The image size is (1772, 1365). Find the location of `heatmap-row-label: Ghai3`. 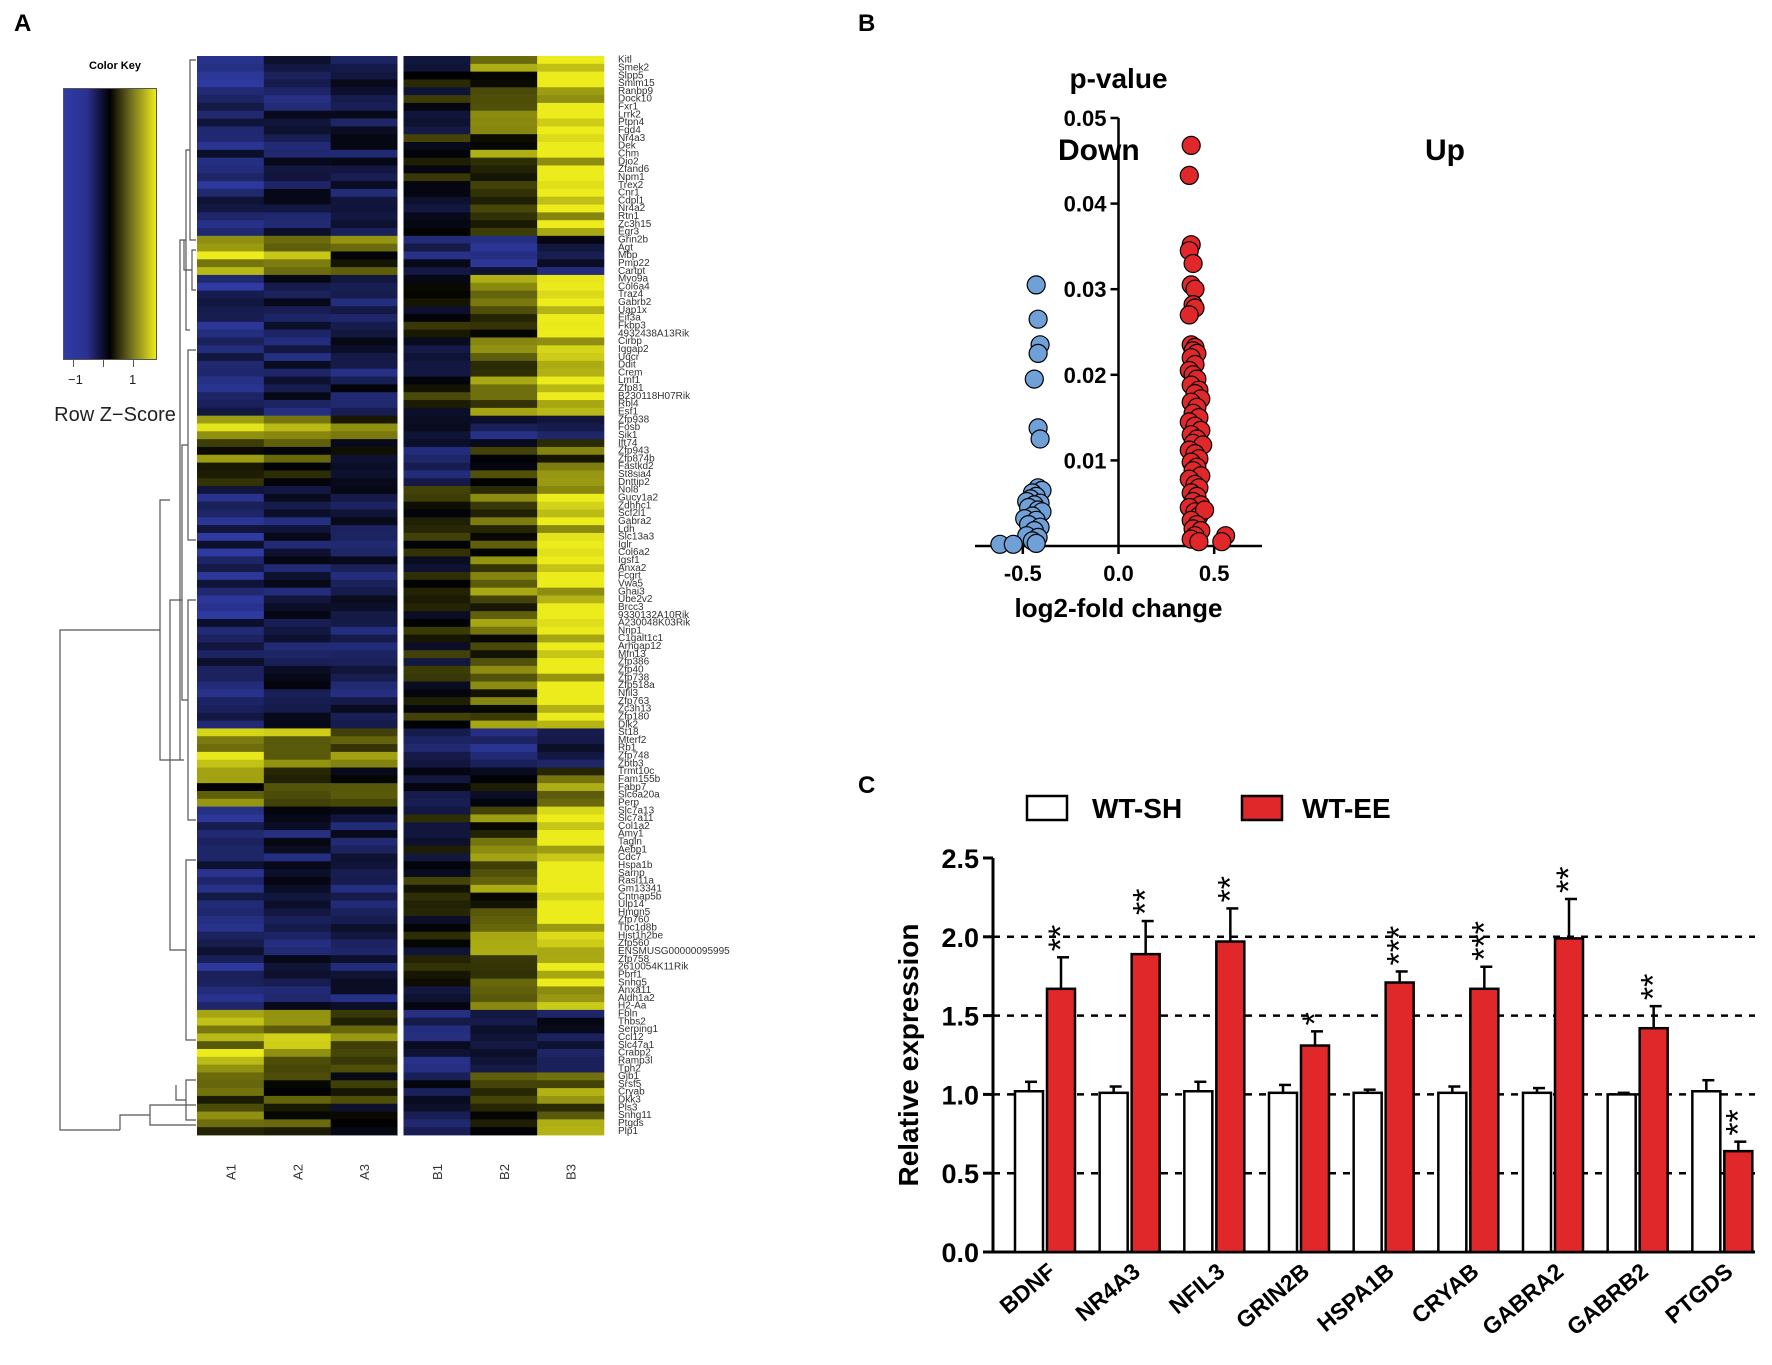

heatmap-row-label: Ghai3 is located at coordinates (631, 591).